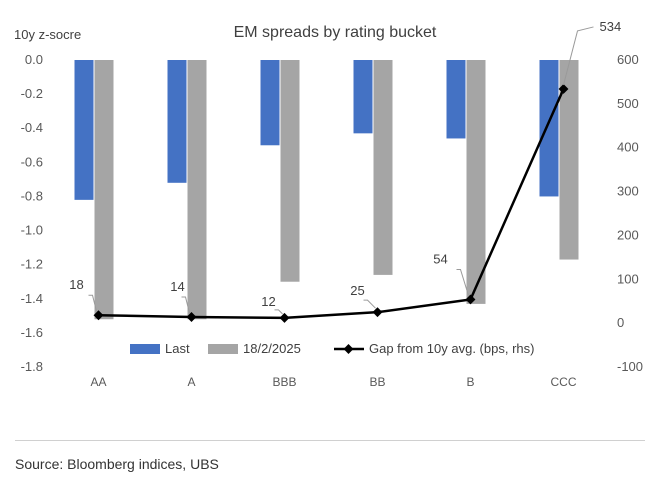 The width and height of the screenshot is (657, 486). Describe the element at coordinates (628, 147) in the screenshot. I see `y2-tick-label-2: 400` at that location.